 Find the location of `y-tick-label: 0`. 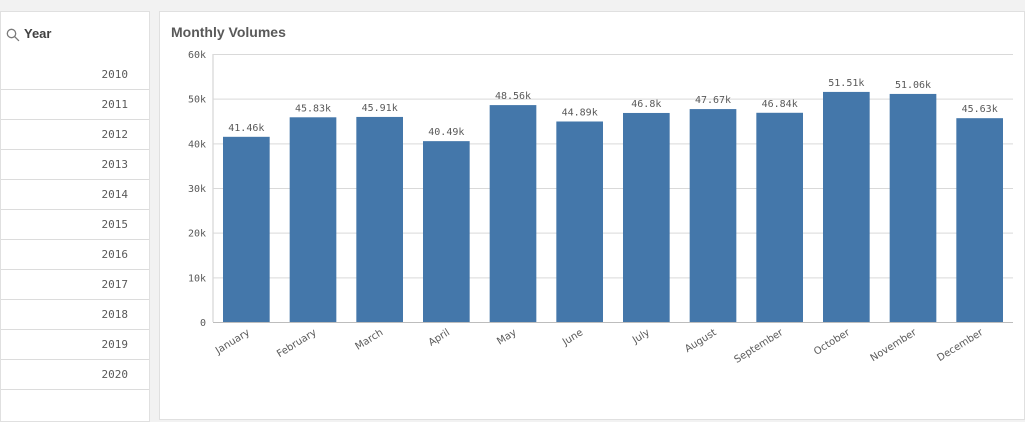

y-tick-label: 0 is located at coordinates (203, 323).